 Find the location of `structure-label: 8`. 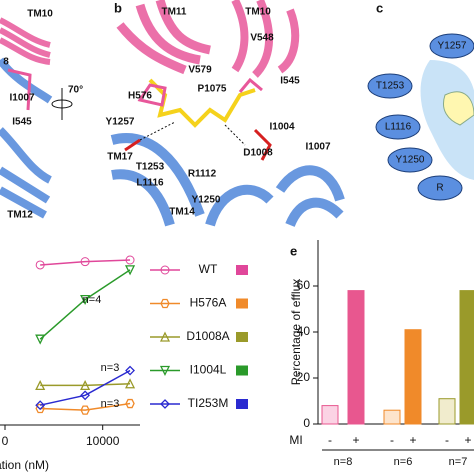

structure-label: 8 is located at coordinates (6, 62).